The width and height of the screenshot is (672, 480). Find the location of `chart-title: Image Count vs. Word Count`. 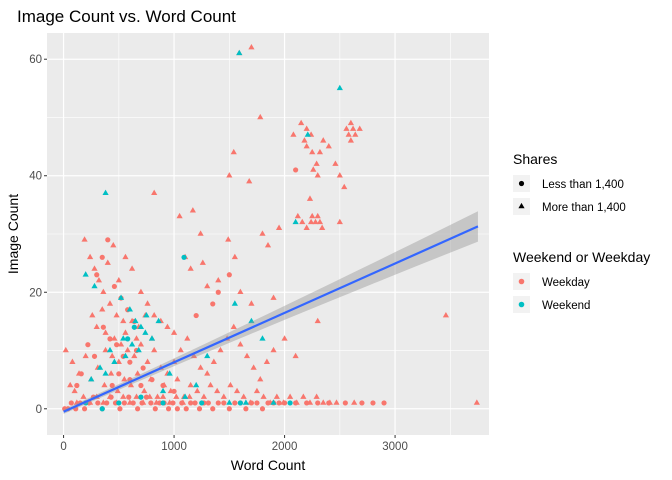

chart-title: Image Count vs. Word Count is located at coordinates (126, 16).